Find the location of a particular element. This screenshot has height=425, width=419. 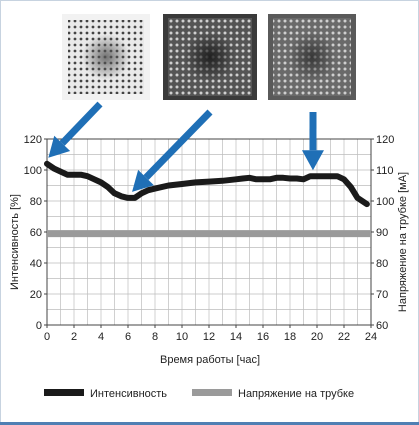

y-left-tick-label: 20 is located at coordinates (36, 295).